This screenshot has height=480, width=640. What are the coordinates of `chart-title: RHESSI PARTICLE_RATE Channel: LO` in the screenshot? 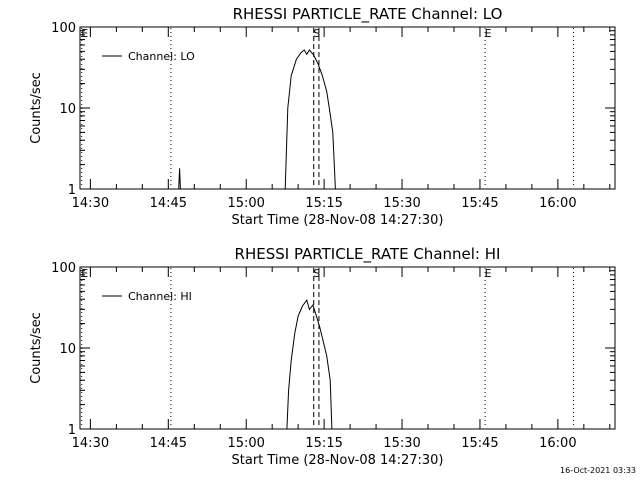 It's located at (368, 14).